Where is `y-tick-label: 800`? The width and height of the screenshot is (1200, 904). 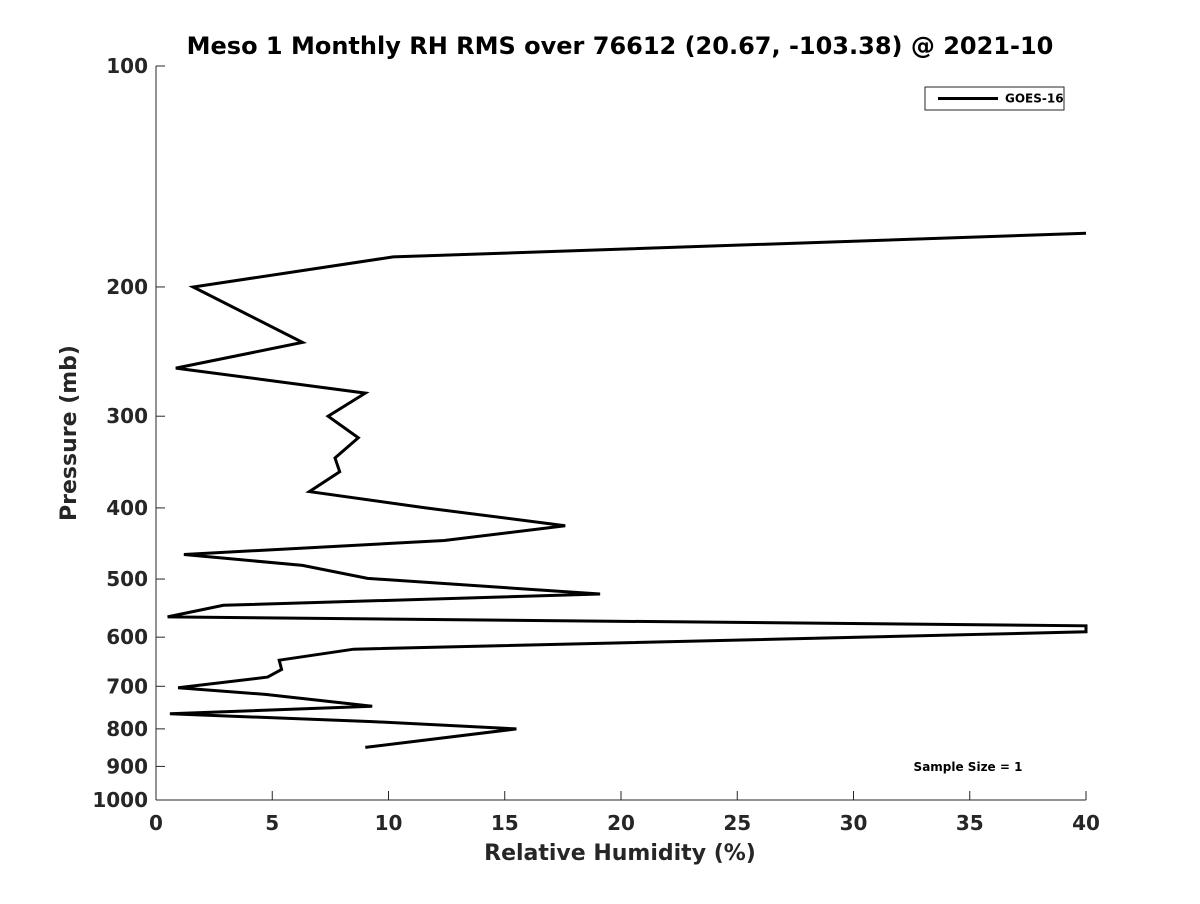 y-tick-label: 800 is located at coordinates (127, 729).